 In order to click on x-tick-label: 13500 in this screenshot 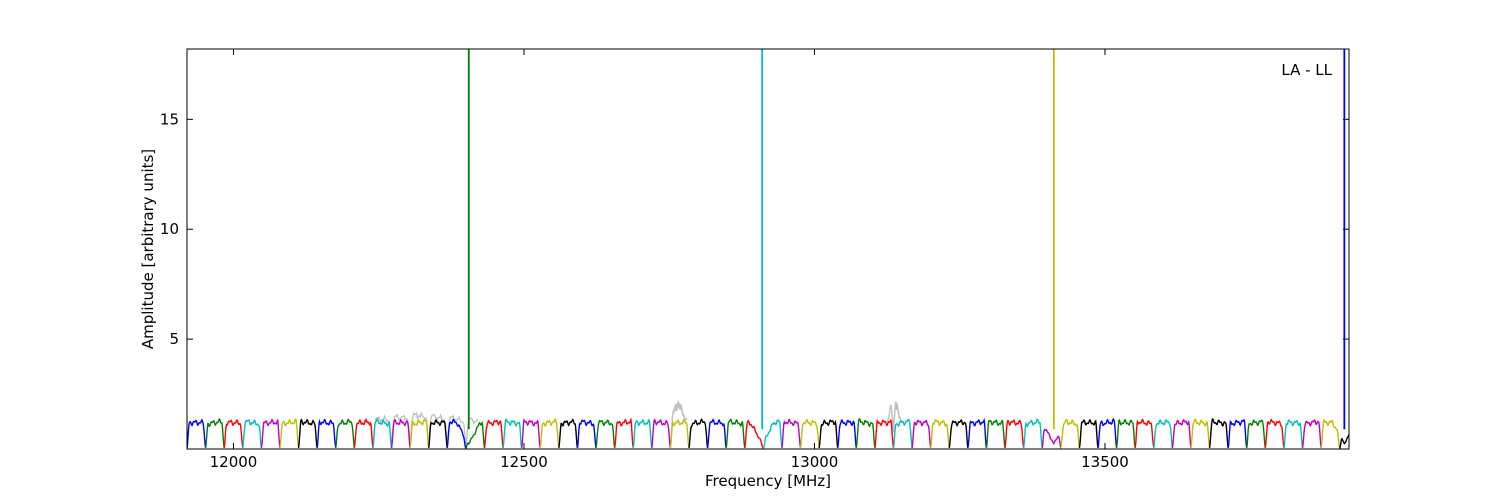, I will do `click(1105, 462)`.